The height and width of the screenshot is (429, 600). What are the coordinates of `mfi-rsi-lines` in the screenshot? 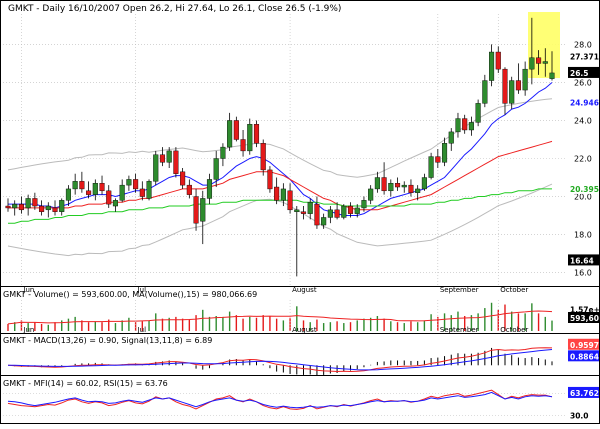 It's located at (283, 402).